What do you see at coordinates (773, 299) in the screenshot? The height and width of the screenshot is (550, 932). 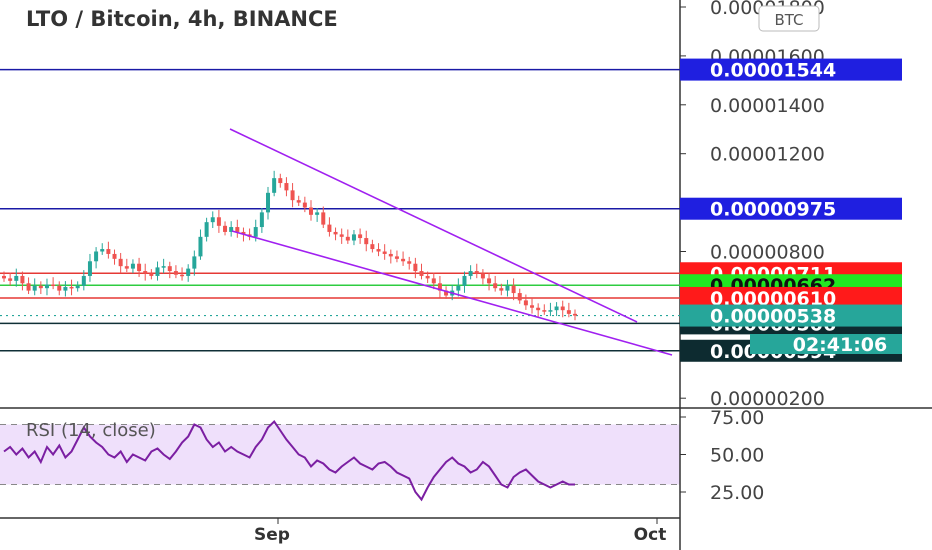 I see `price-tag-label: 0.00000610` at bounding box center [773, 299].